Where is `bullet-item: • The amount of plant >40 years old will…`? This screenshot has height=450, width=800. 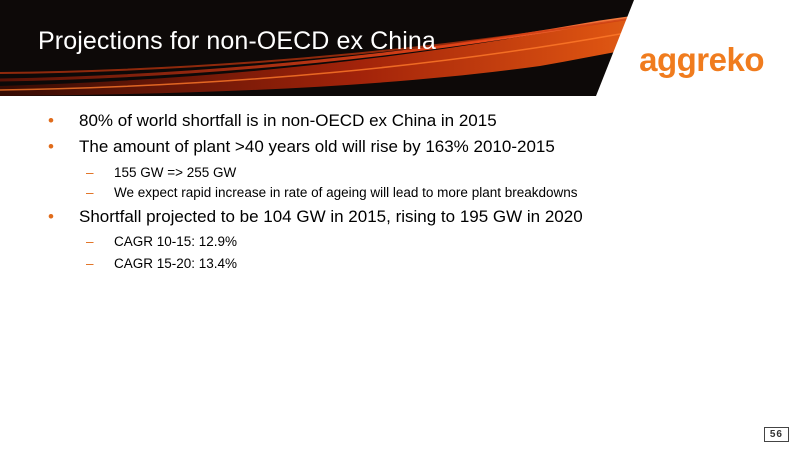
bullet-item: • The amount of plant >40 years old will… is located at coordinates (301, 147).